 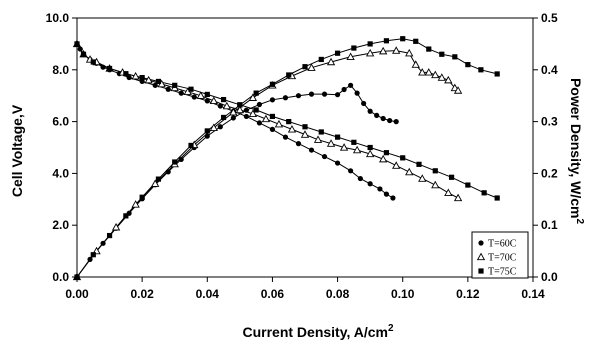 What do you see at coordinates (403, 294) in the screenshot?
I see `x-tick-label: 0.10` at bounding box center [403, 294].